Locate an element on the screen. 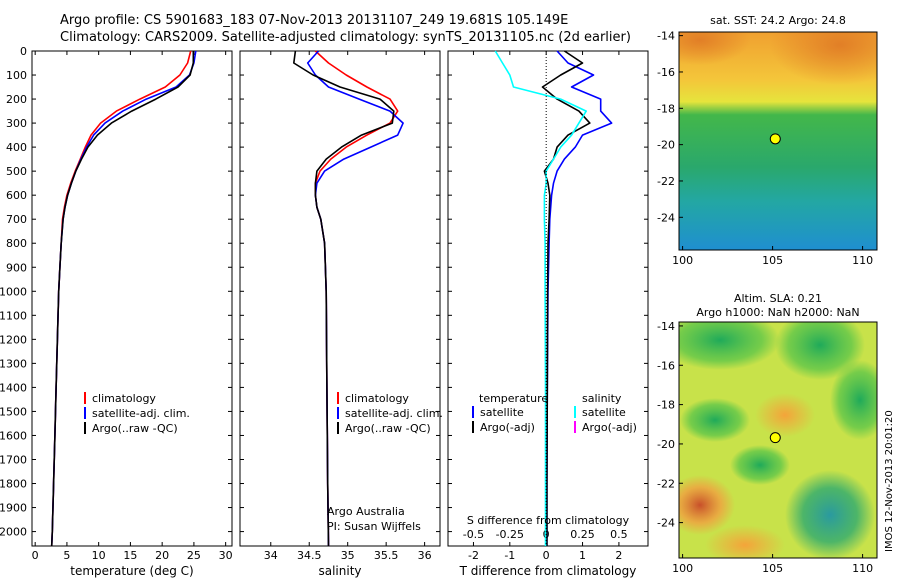 This screenshot has height=584, width=900. annotation-argo-australia: Argo Australia is located at coordinates (366, 511).